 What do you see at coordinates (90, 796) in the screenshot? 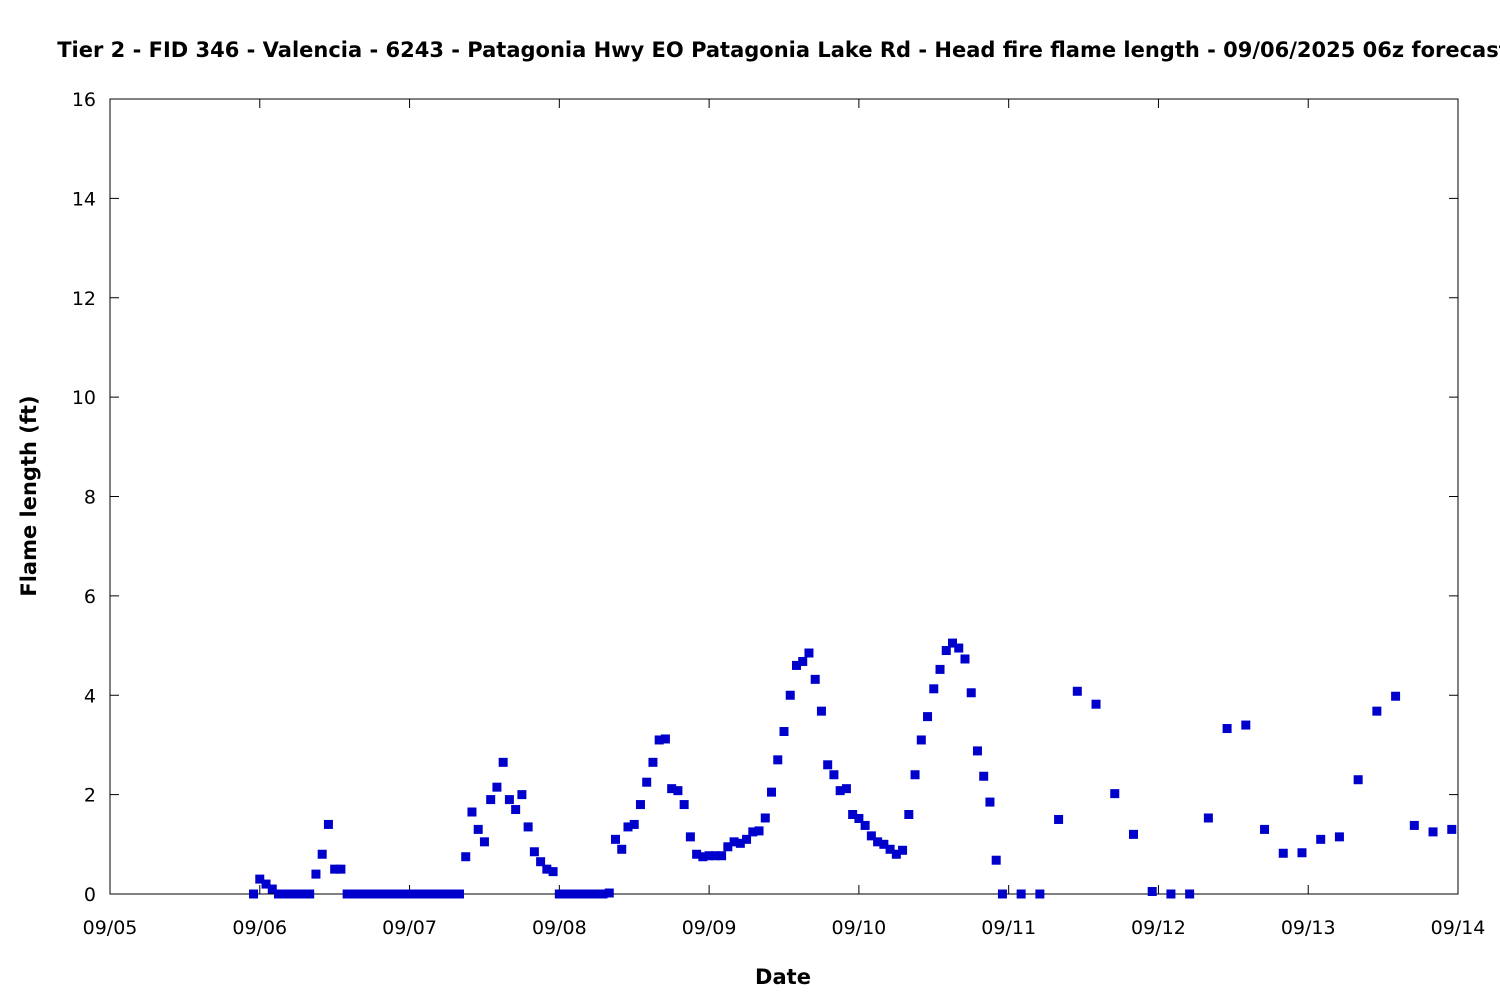
I see `y-tick-label: 2` at bounding box center [90, 796].